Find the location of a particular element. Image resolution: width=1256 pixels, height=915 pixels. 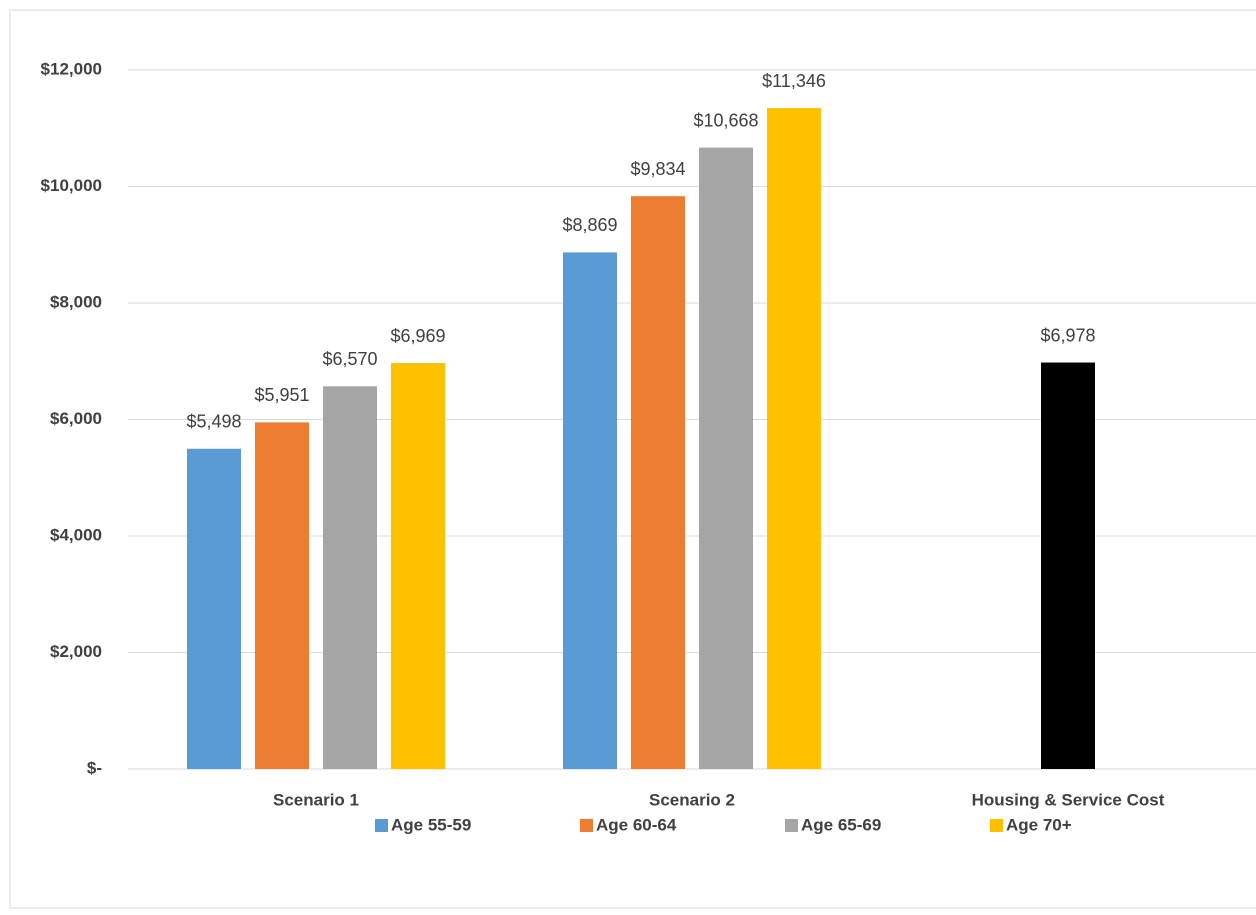

value-label: $5,951 is located at coordinates (281, 395).